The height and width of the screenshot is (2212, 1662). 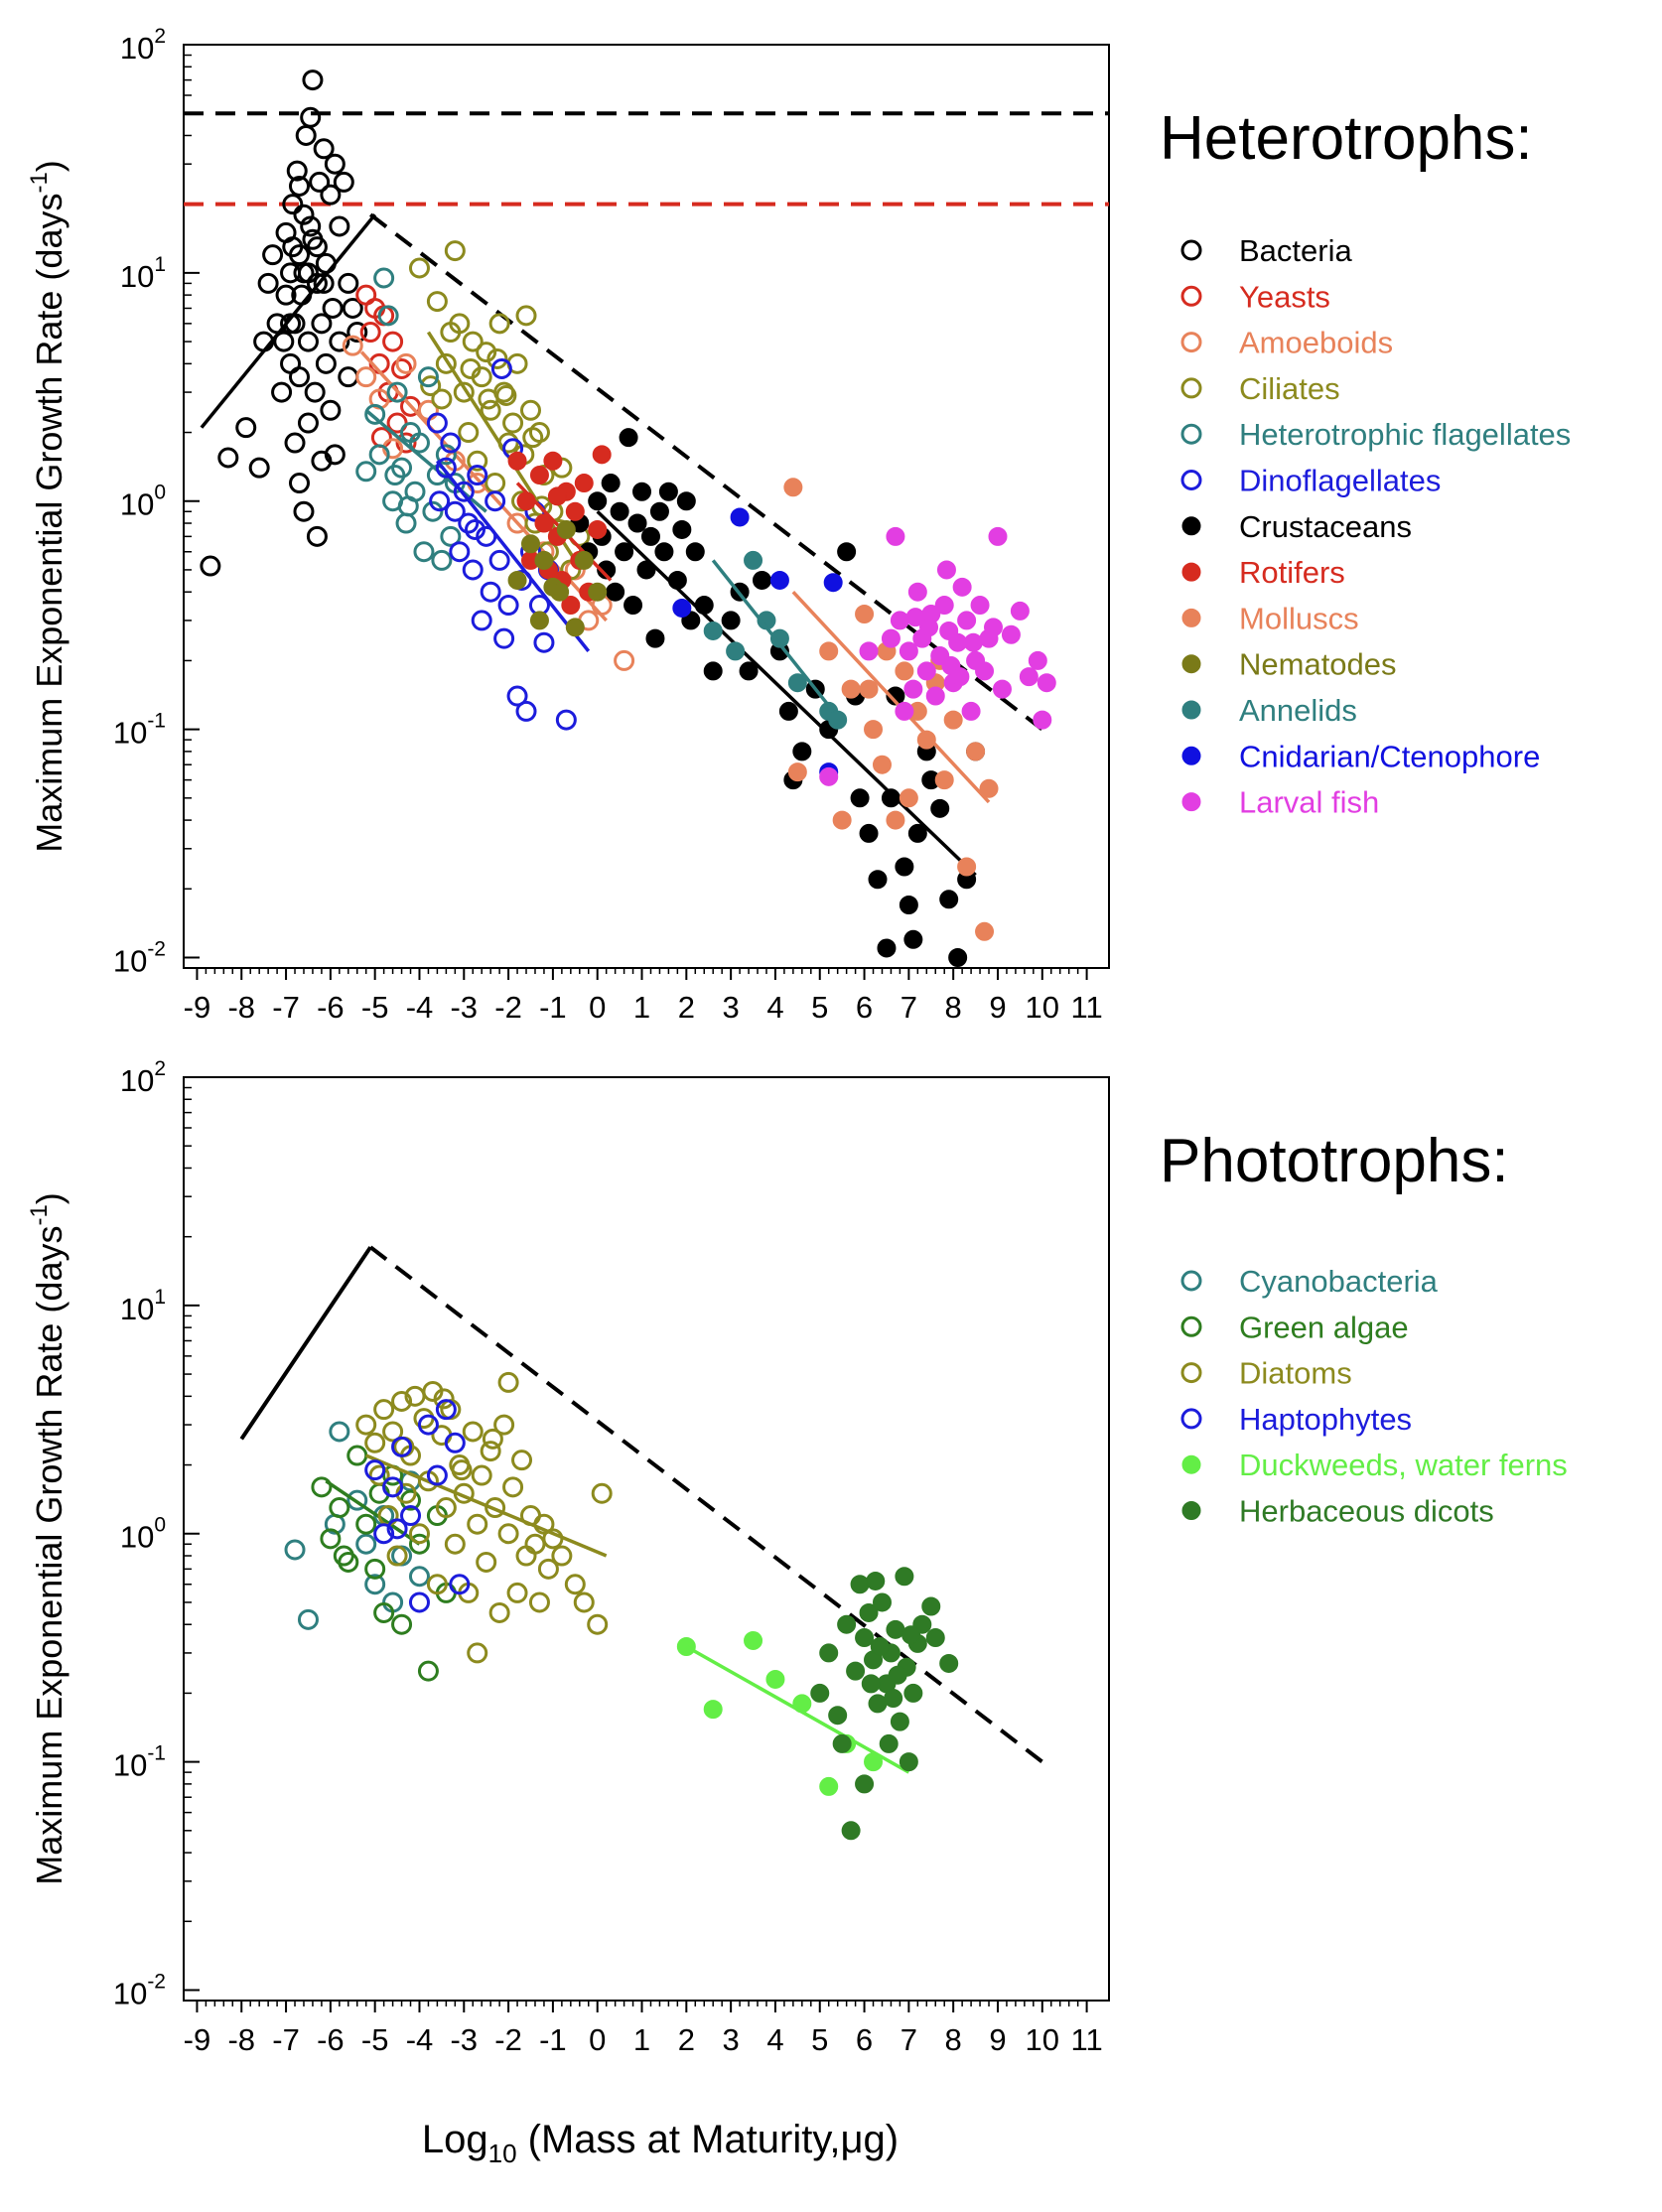 What do you see at coordinates (998, 1007) in the screenshot?
I see `x-tick-label: 9` at bounding box center [998, 1007].